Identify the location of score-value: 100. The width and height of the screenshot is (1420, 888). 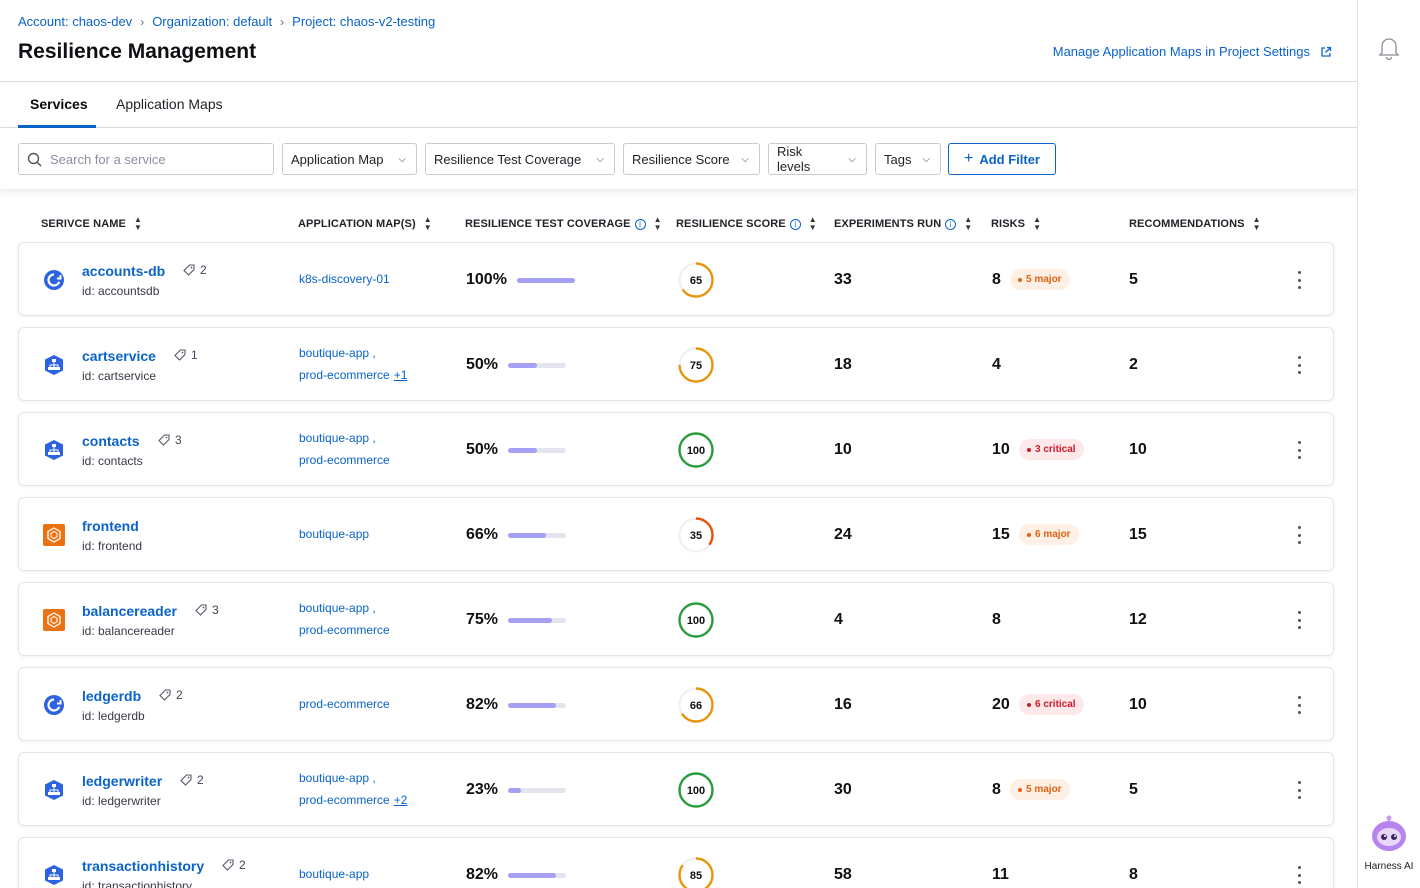
(696, 451).